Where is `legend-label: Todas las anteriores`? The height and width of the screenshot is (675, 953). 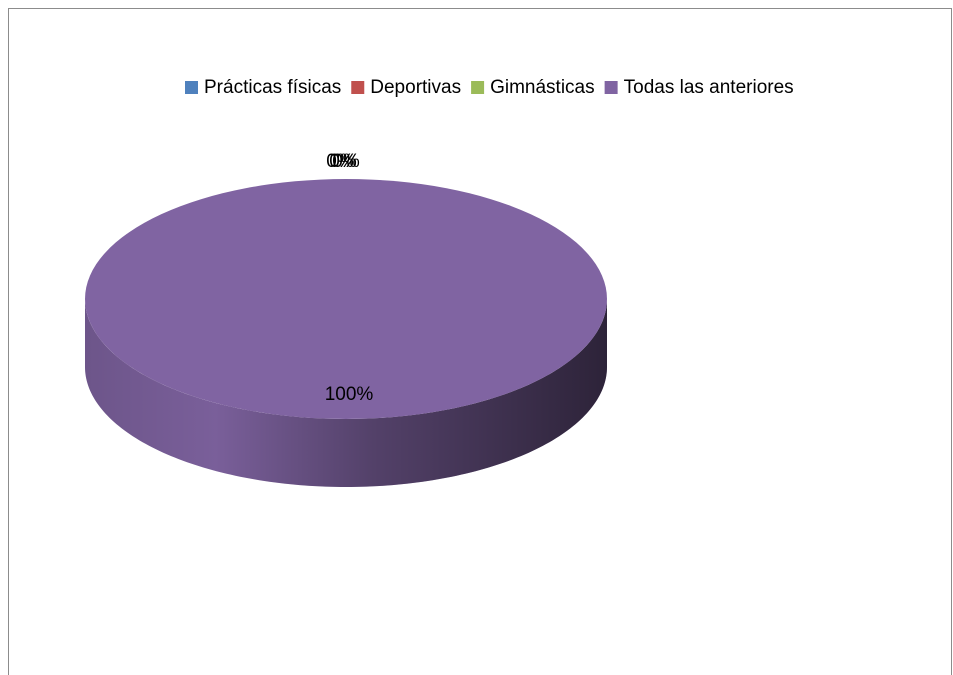 legend-label: Todas las anteriores is located at coordinates (709, 87).